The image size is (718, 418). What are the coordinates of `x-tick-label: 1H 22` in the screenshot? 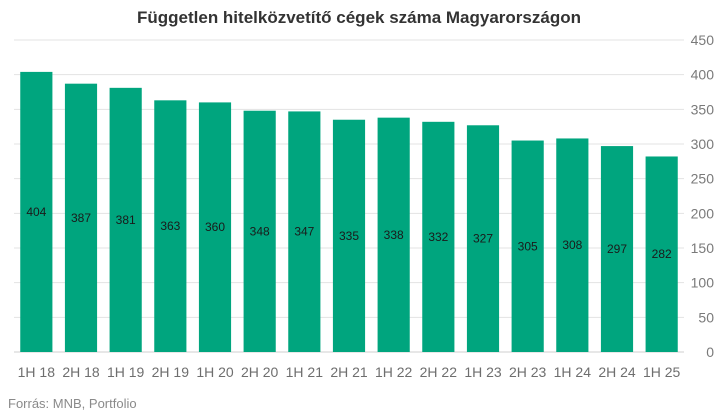 It's located at (394, 372).